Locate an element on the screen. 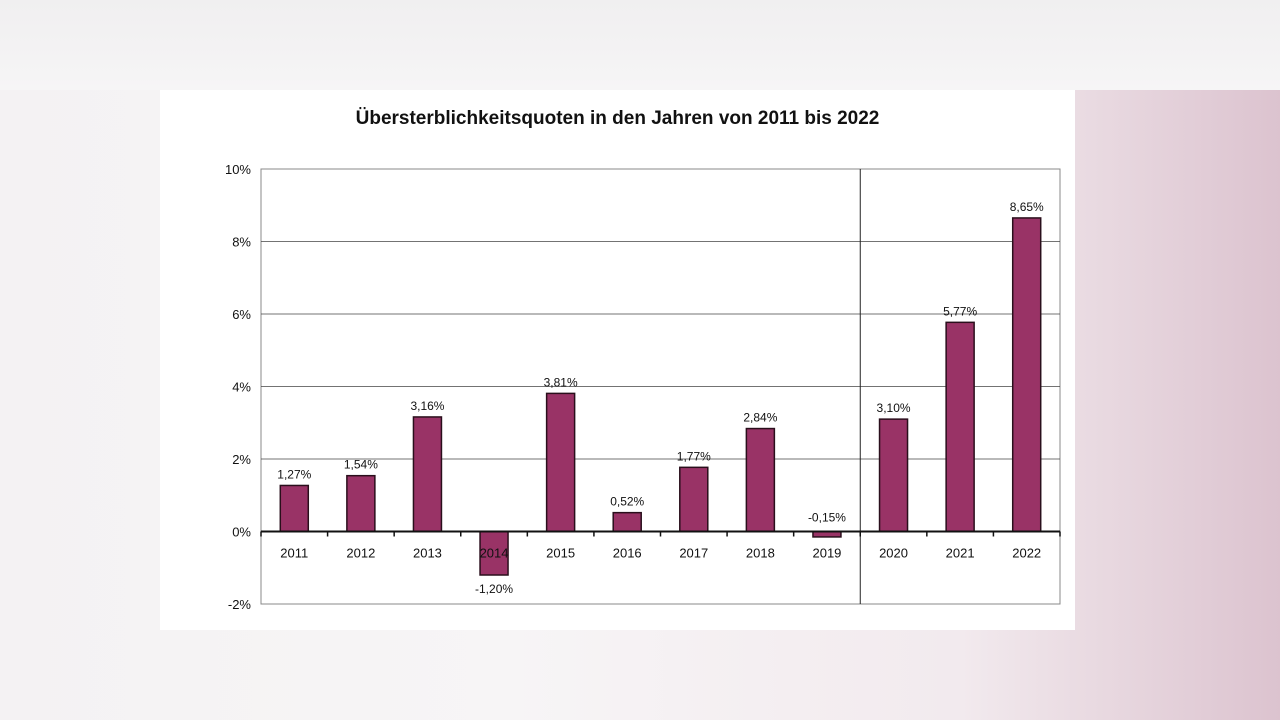 This screenshot has width=1280, height=720. y-tick-label: 10% is located at coordinates (238, 169).